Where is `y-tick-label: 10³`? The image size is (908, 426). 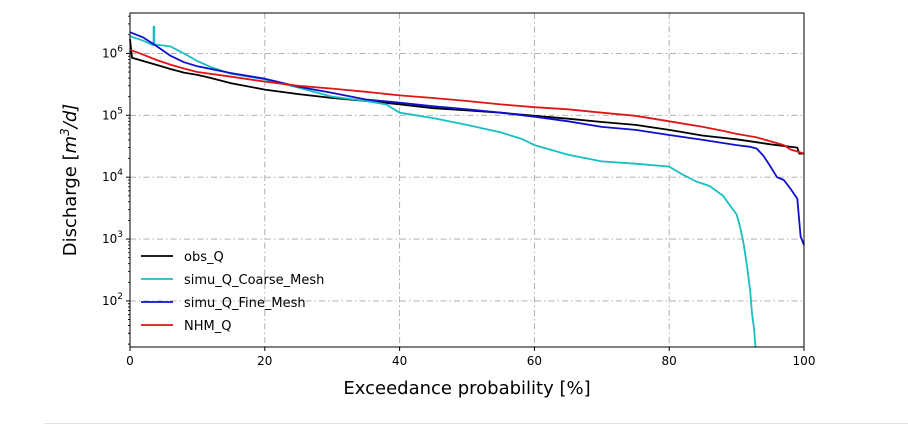 y-tick-label: 10³ is located at coordinates (112, 238).